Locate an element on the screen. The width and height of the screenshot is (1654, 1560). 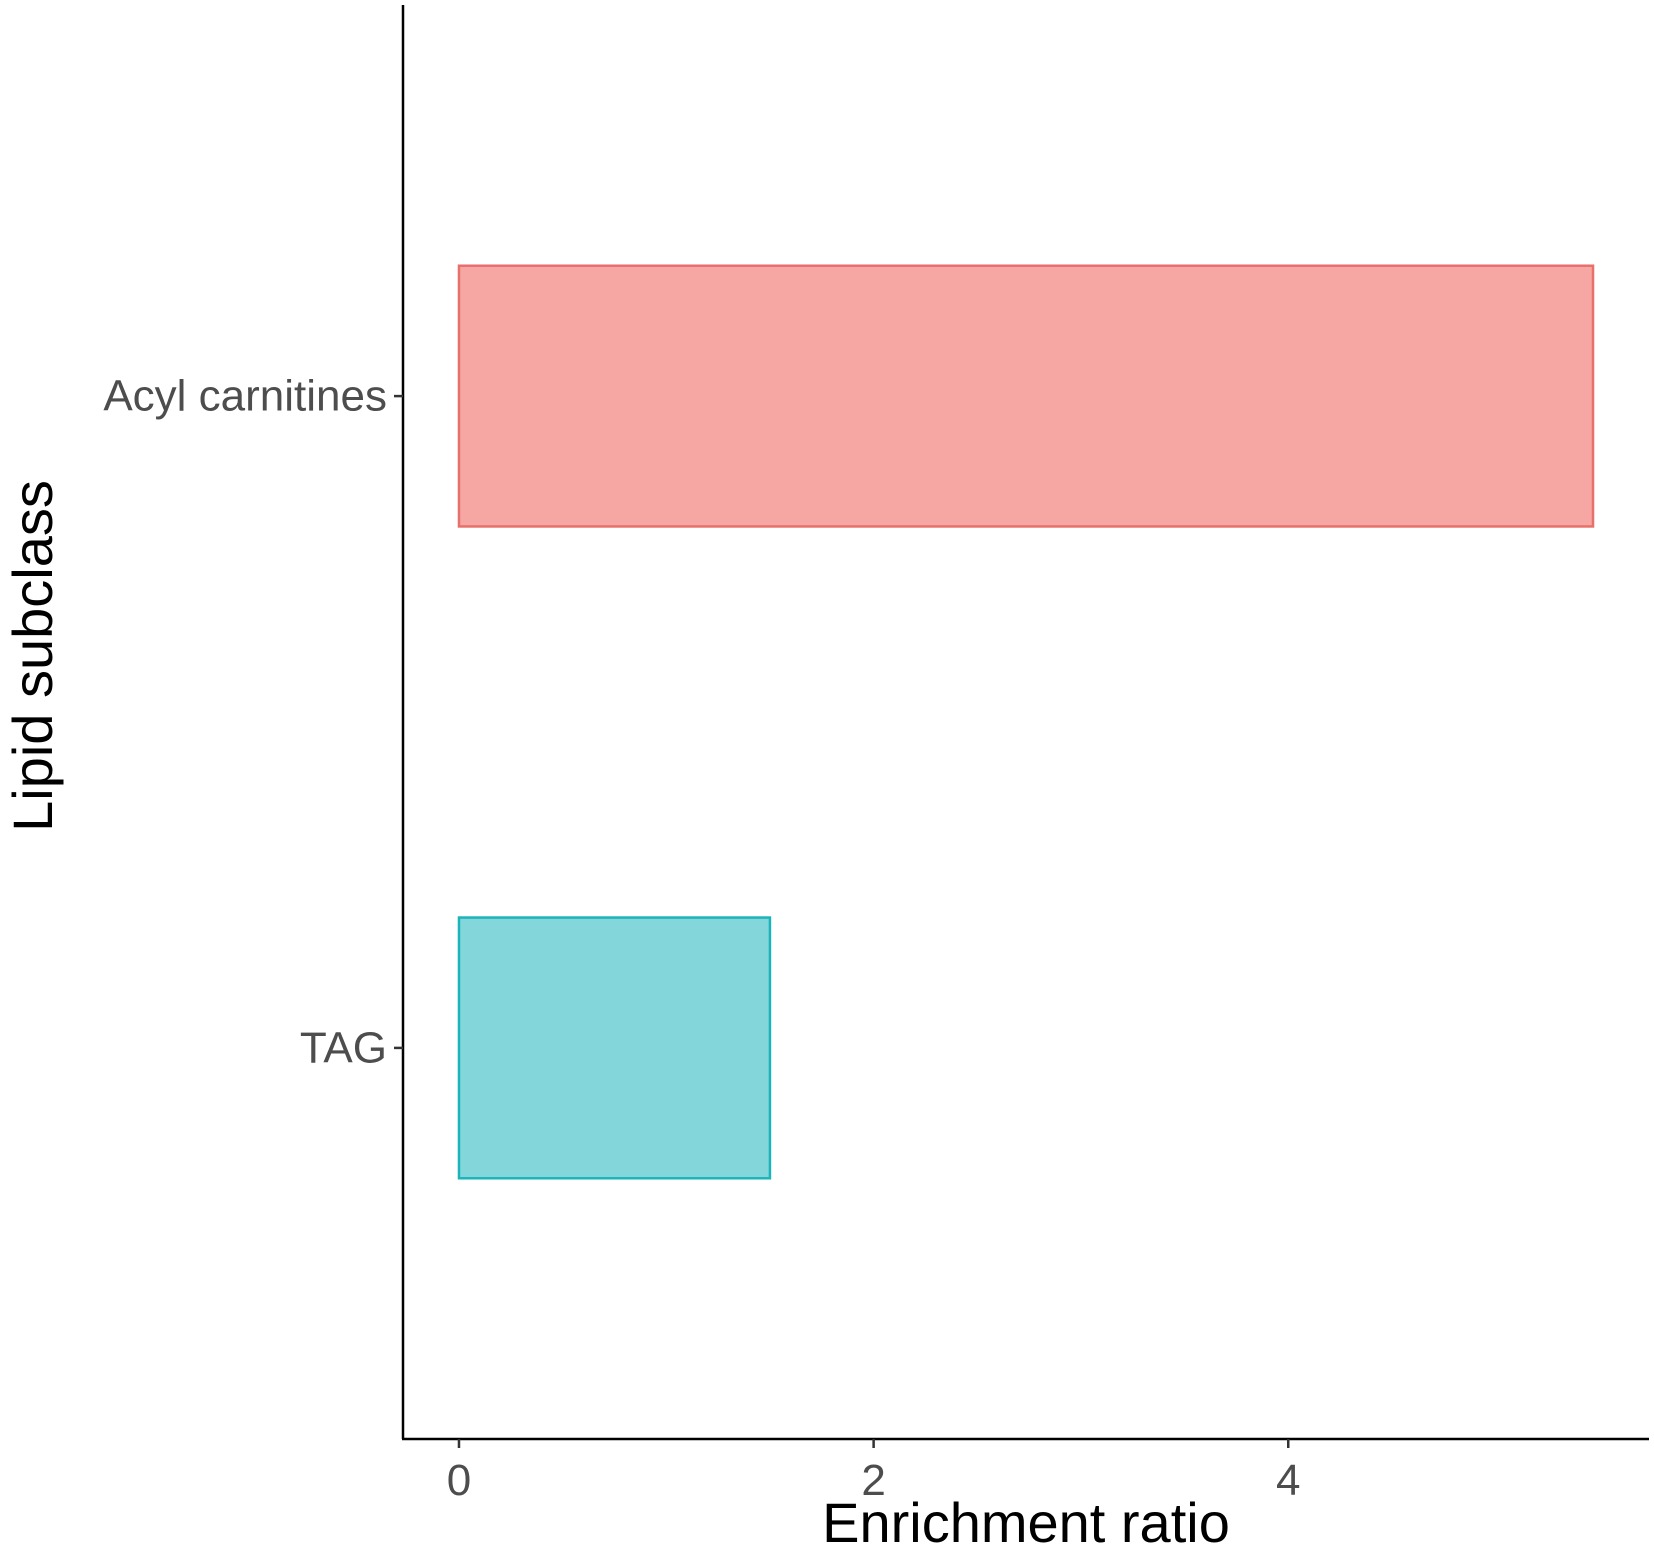
x-tick-label-0: 0 is located at coordinates (459, 1480).